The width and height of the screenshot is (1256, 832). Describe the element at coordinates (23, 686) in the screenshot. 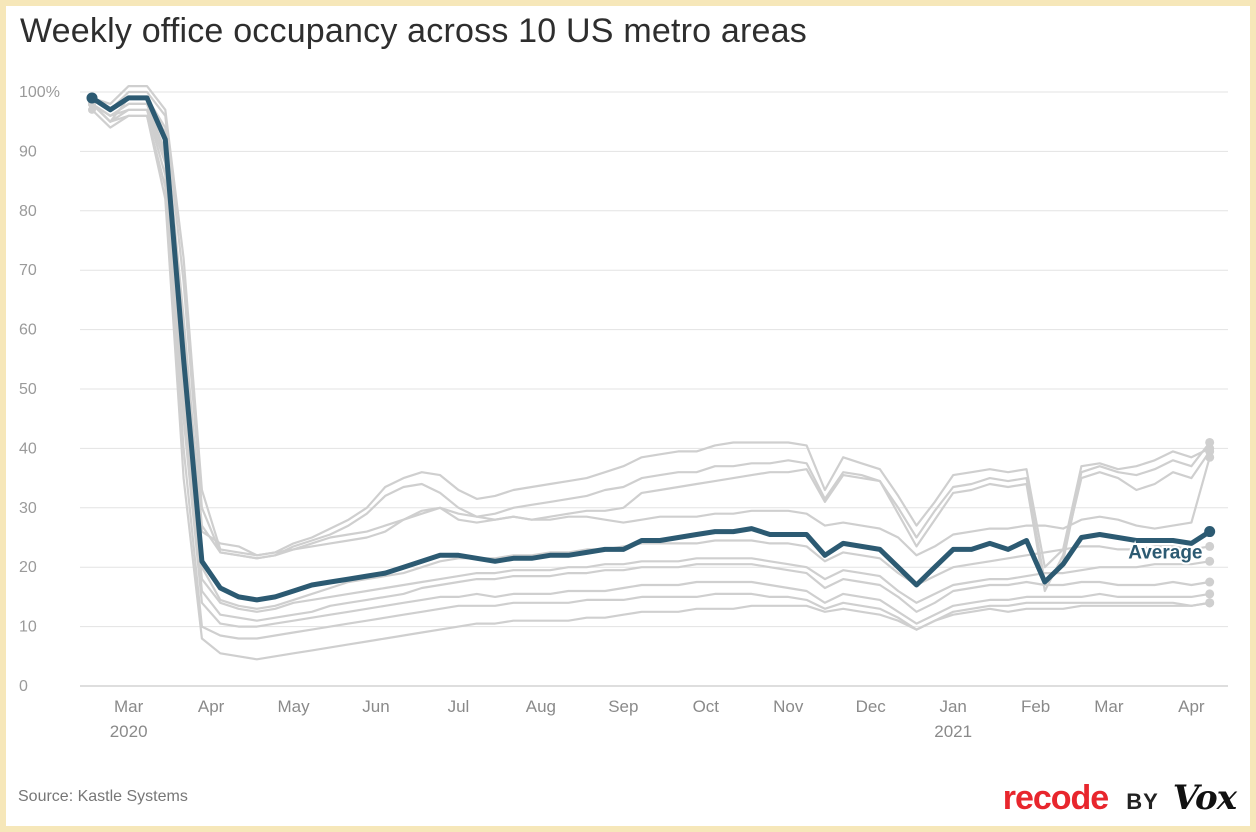

I see `y-tick-label: 0` at that location.